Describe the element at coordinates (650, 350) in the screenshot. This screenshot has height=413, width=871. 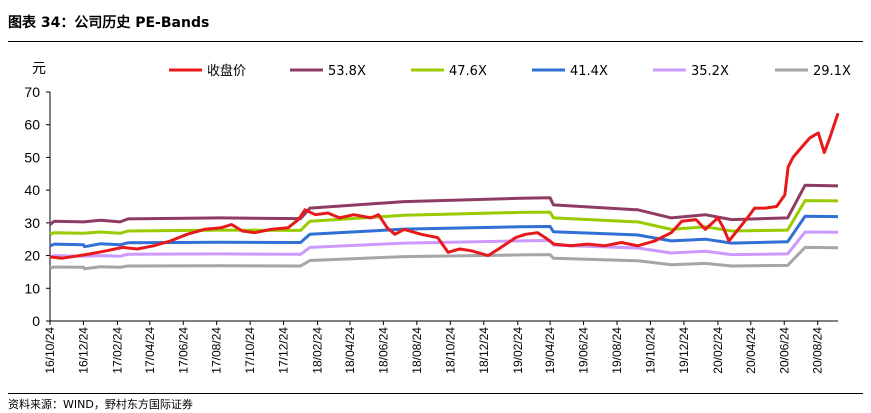
I see `x-tick-label: 19/10/24` at that location.